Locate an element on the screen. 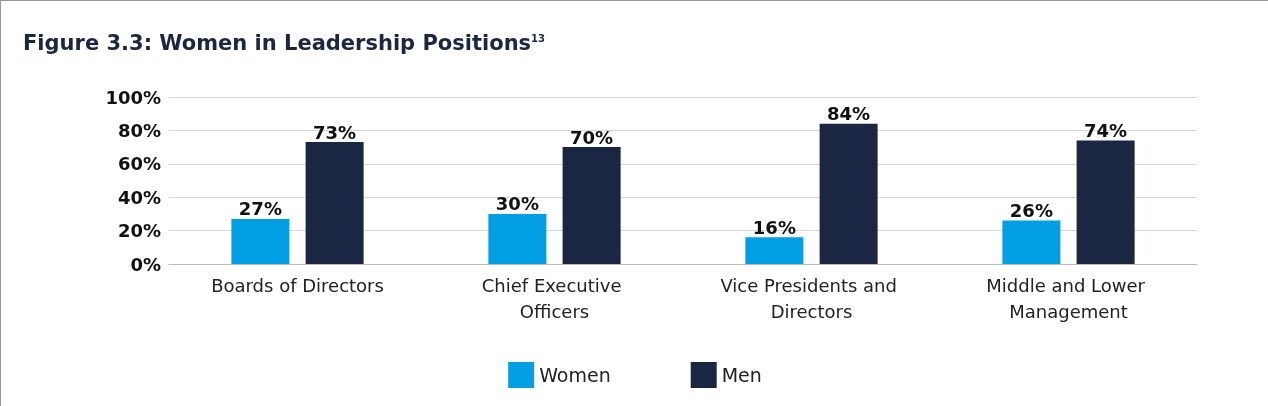 This screenshot has width=1268, height=406. y-tick-label: 40% is located at coordinates (139, 197).